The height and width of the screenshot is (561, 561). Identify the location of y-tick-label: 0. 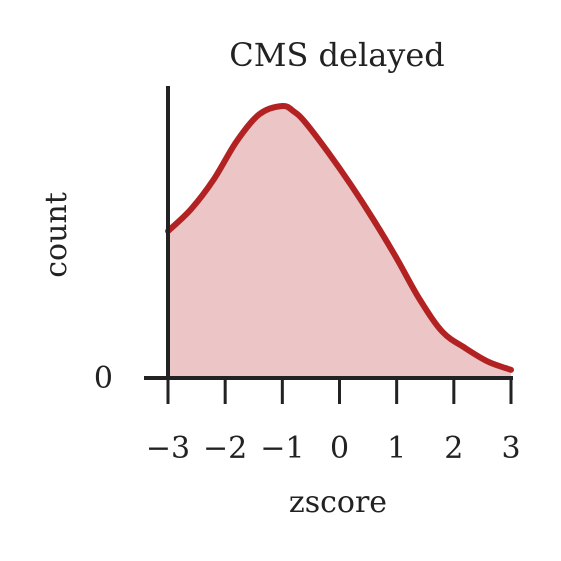
(103, 378).